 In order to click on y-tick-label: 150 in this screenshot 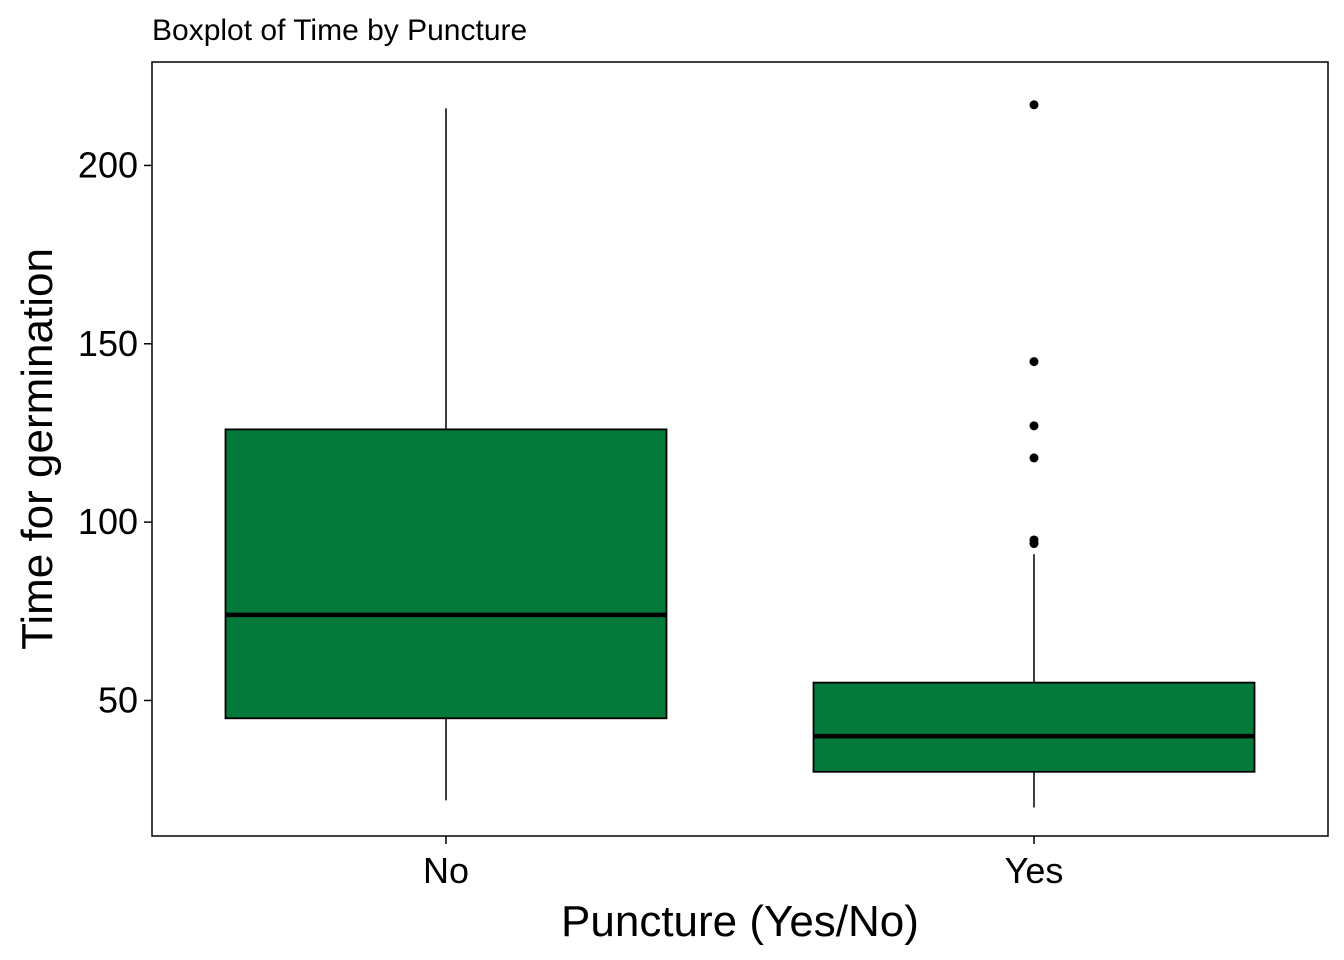, I will do `click(108, 343)`.